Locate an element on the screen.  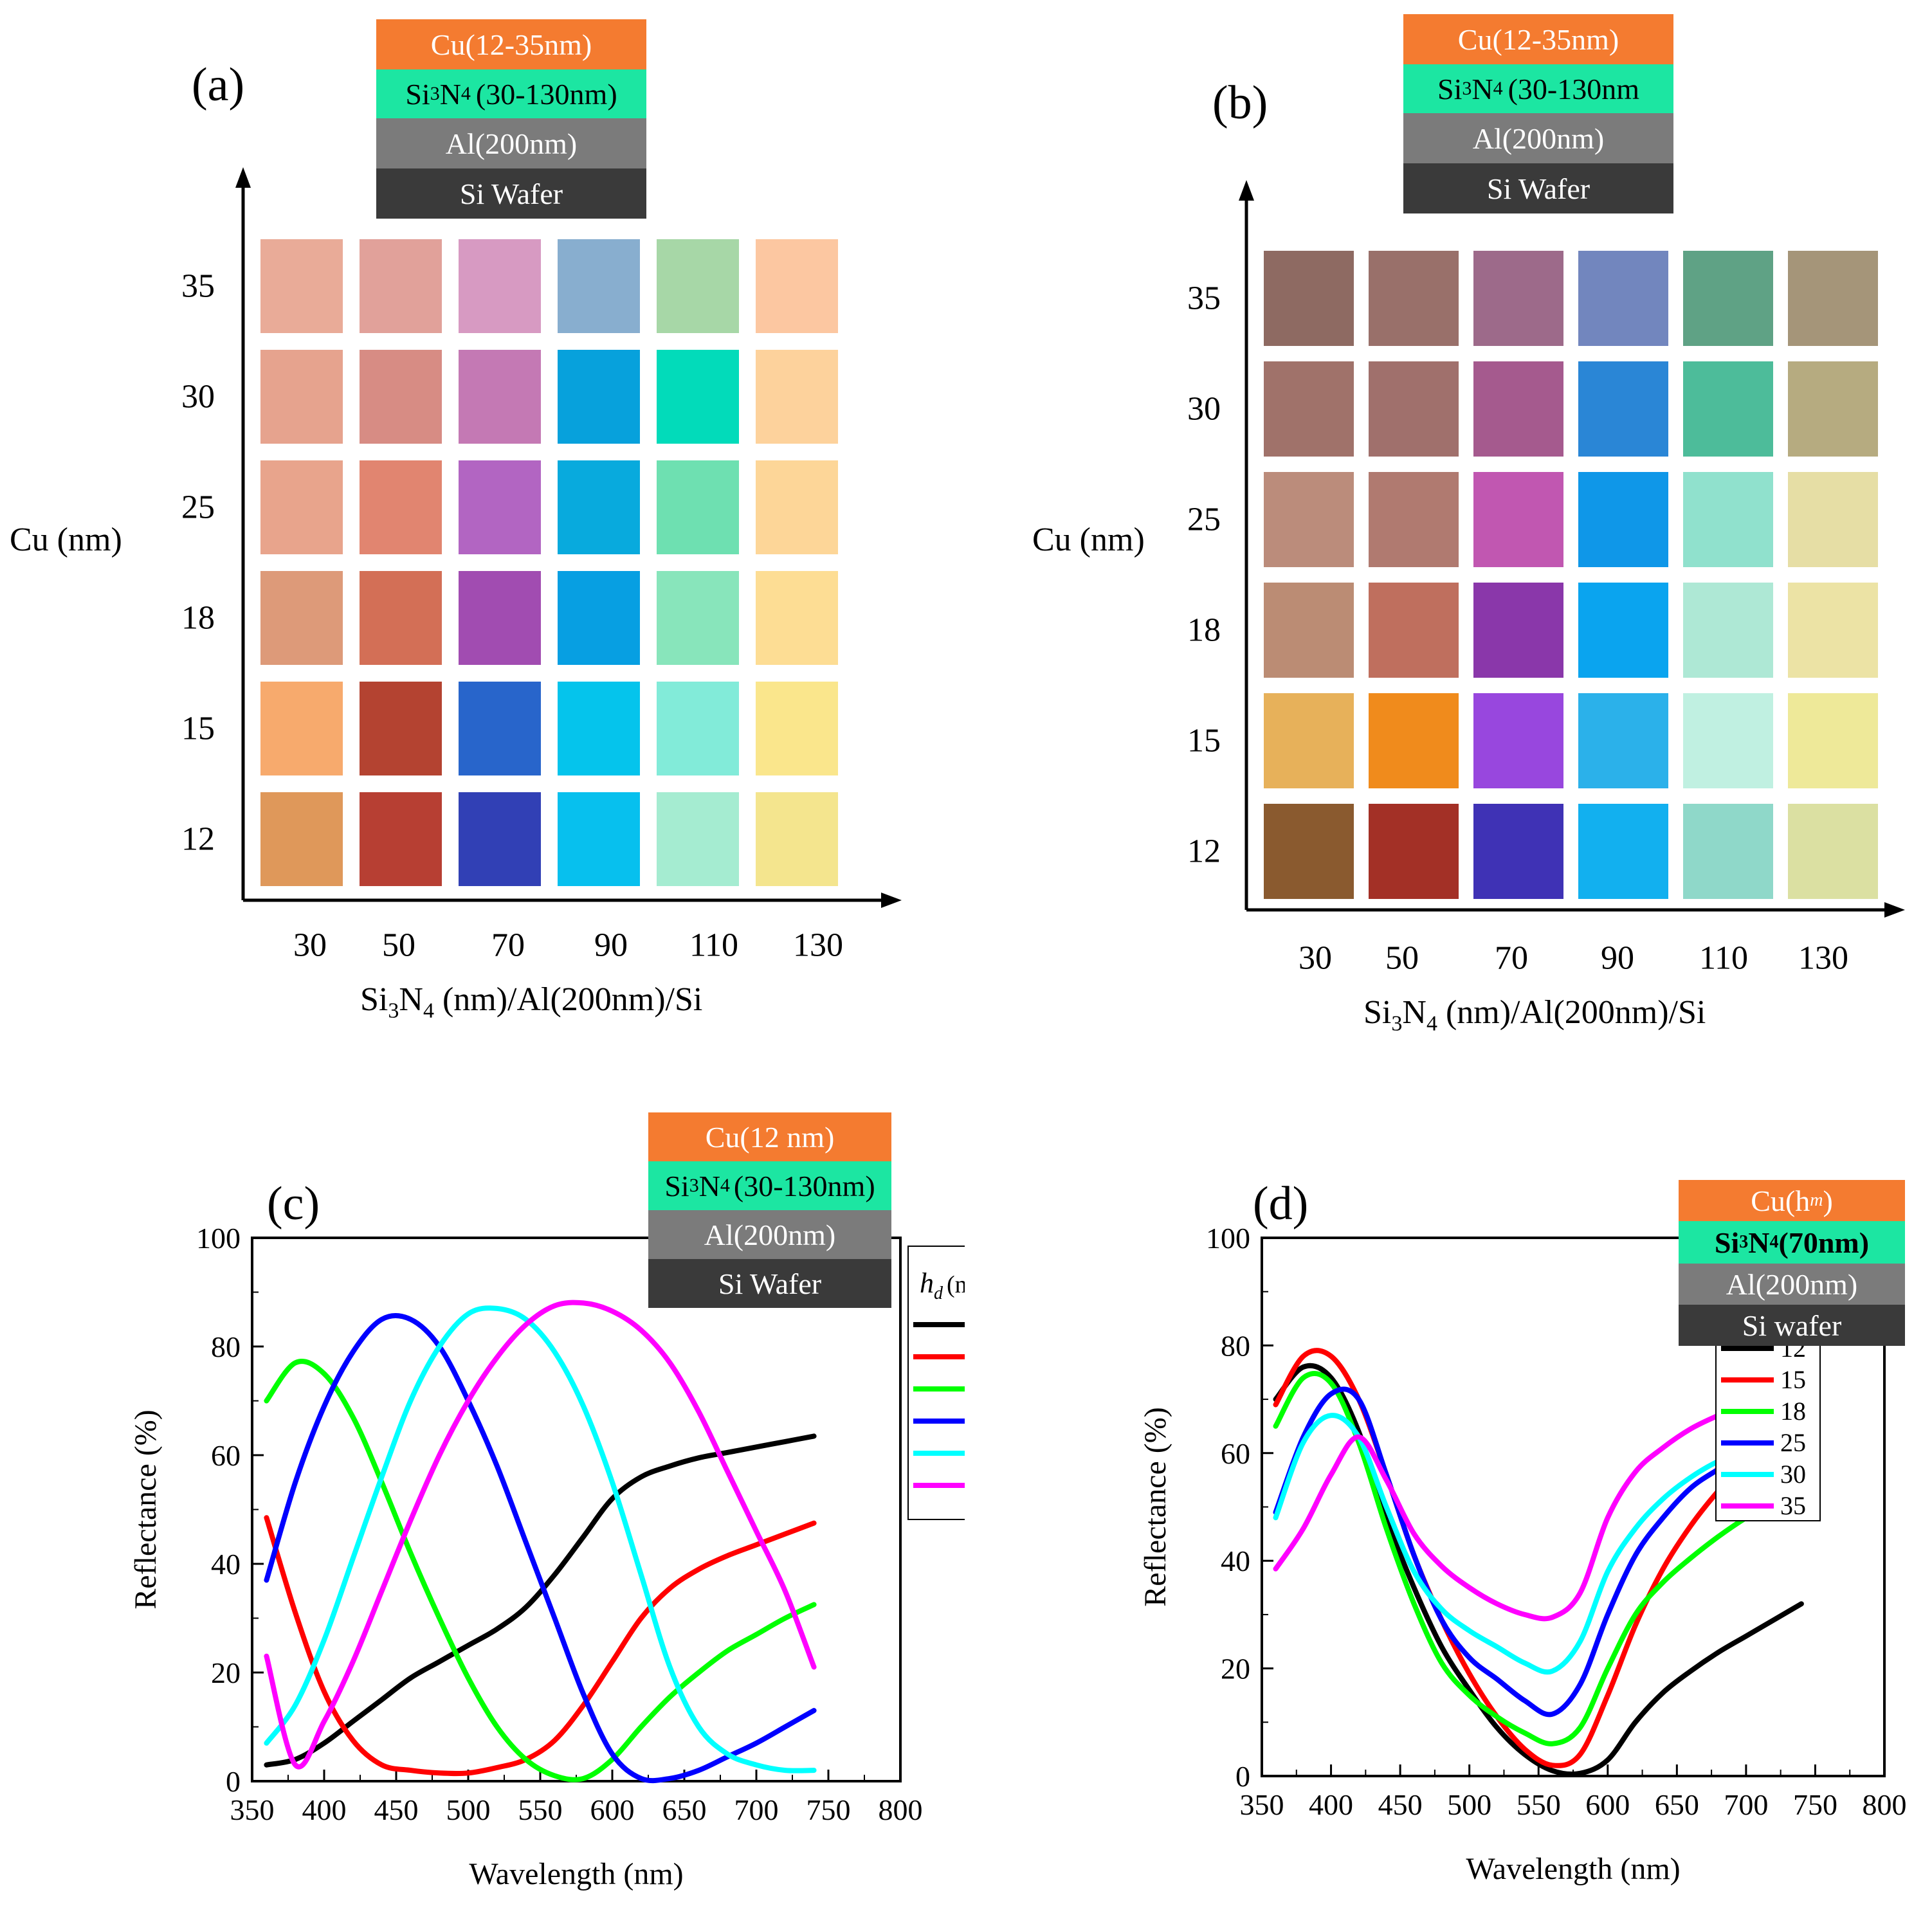
legend-title-subscript: d is located at coordinates (939, 1293).